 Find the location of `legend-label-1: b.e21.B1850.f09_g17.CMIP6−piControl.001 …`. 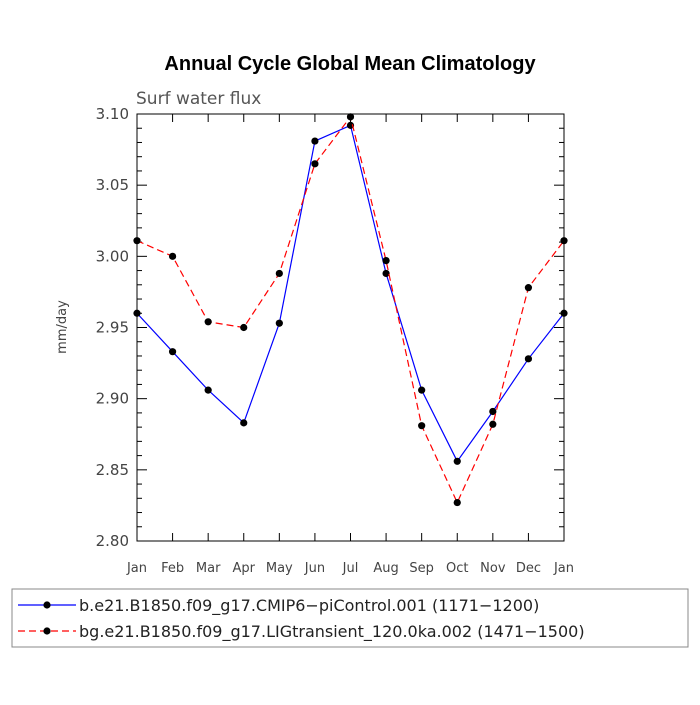

legend-label-1: b.e21.B1850.f09_g17.CMIP6−piControl.001 … is located at coordinates (309, 606).